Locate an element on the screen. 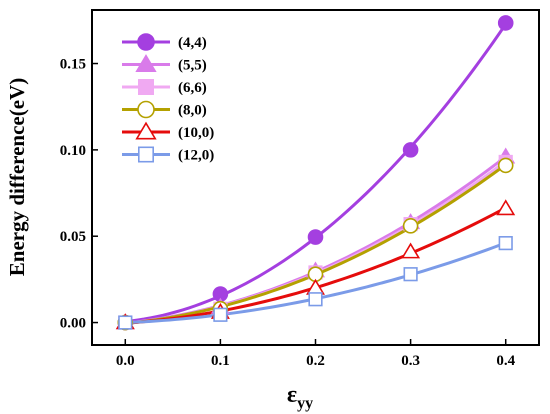 The image size is (550, 414). x-tick-label: 0.0 is located at coordinates (125, 361).